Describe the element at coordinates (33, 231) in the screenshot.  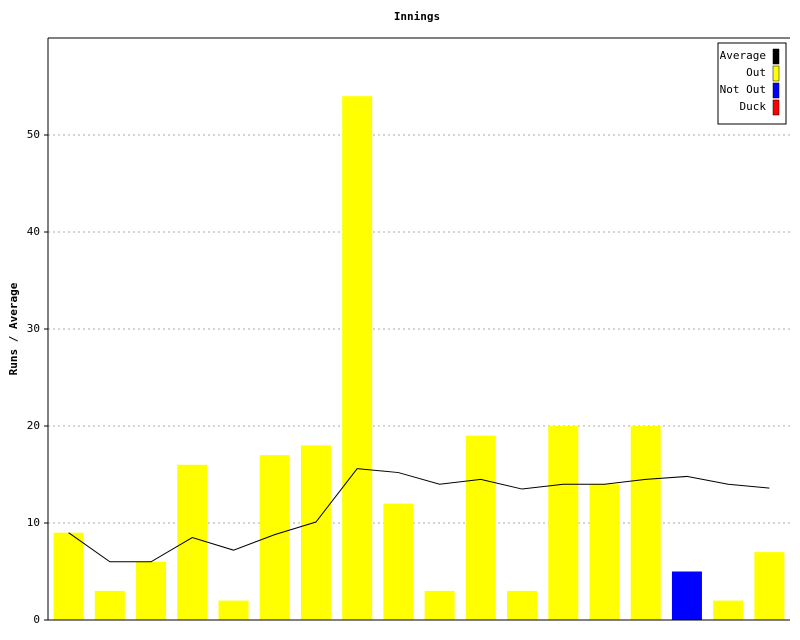
I see `y-tick-label: 40` at that location.